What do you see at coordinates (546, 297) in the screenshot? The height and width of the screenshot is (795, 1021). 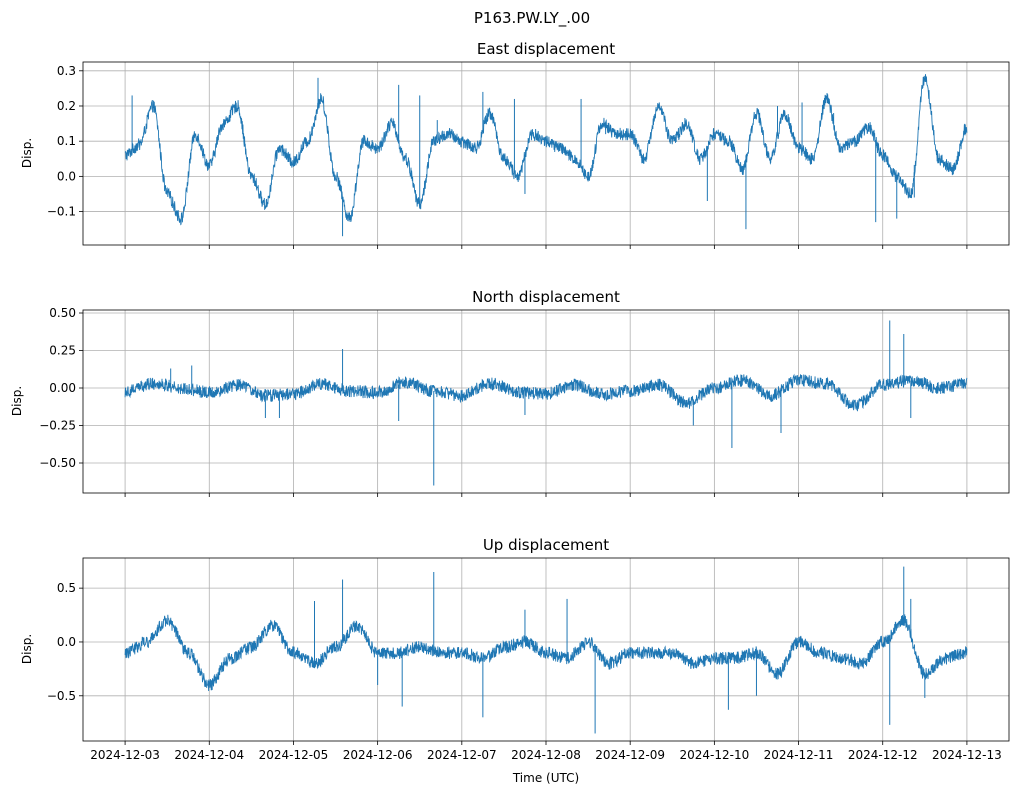 I see `north-panel-title: North displacement` at bounding box center [546, 297].